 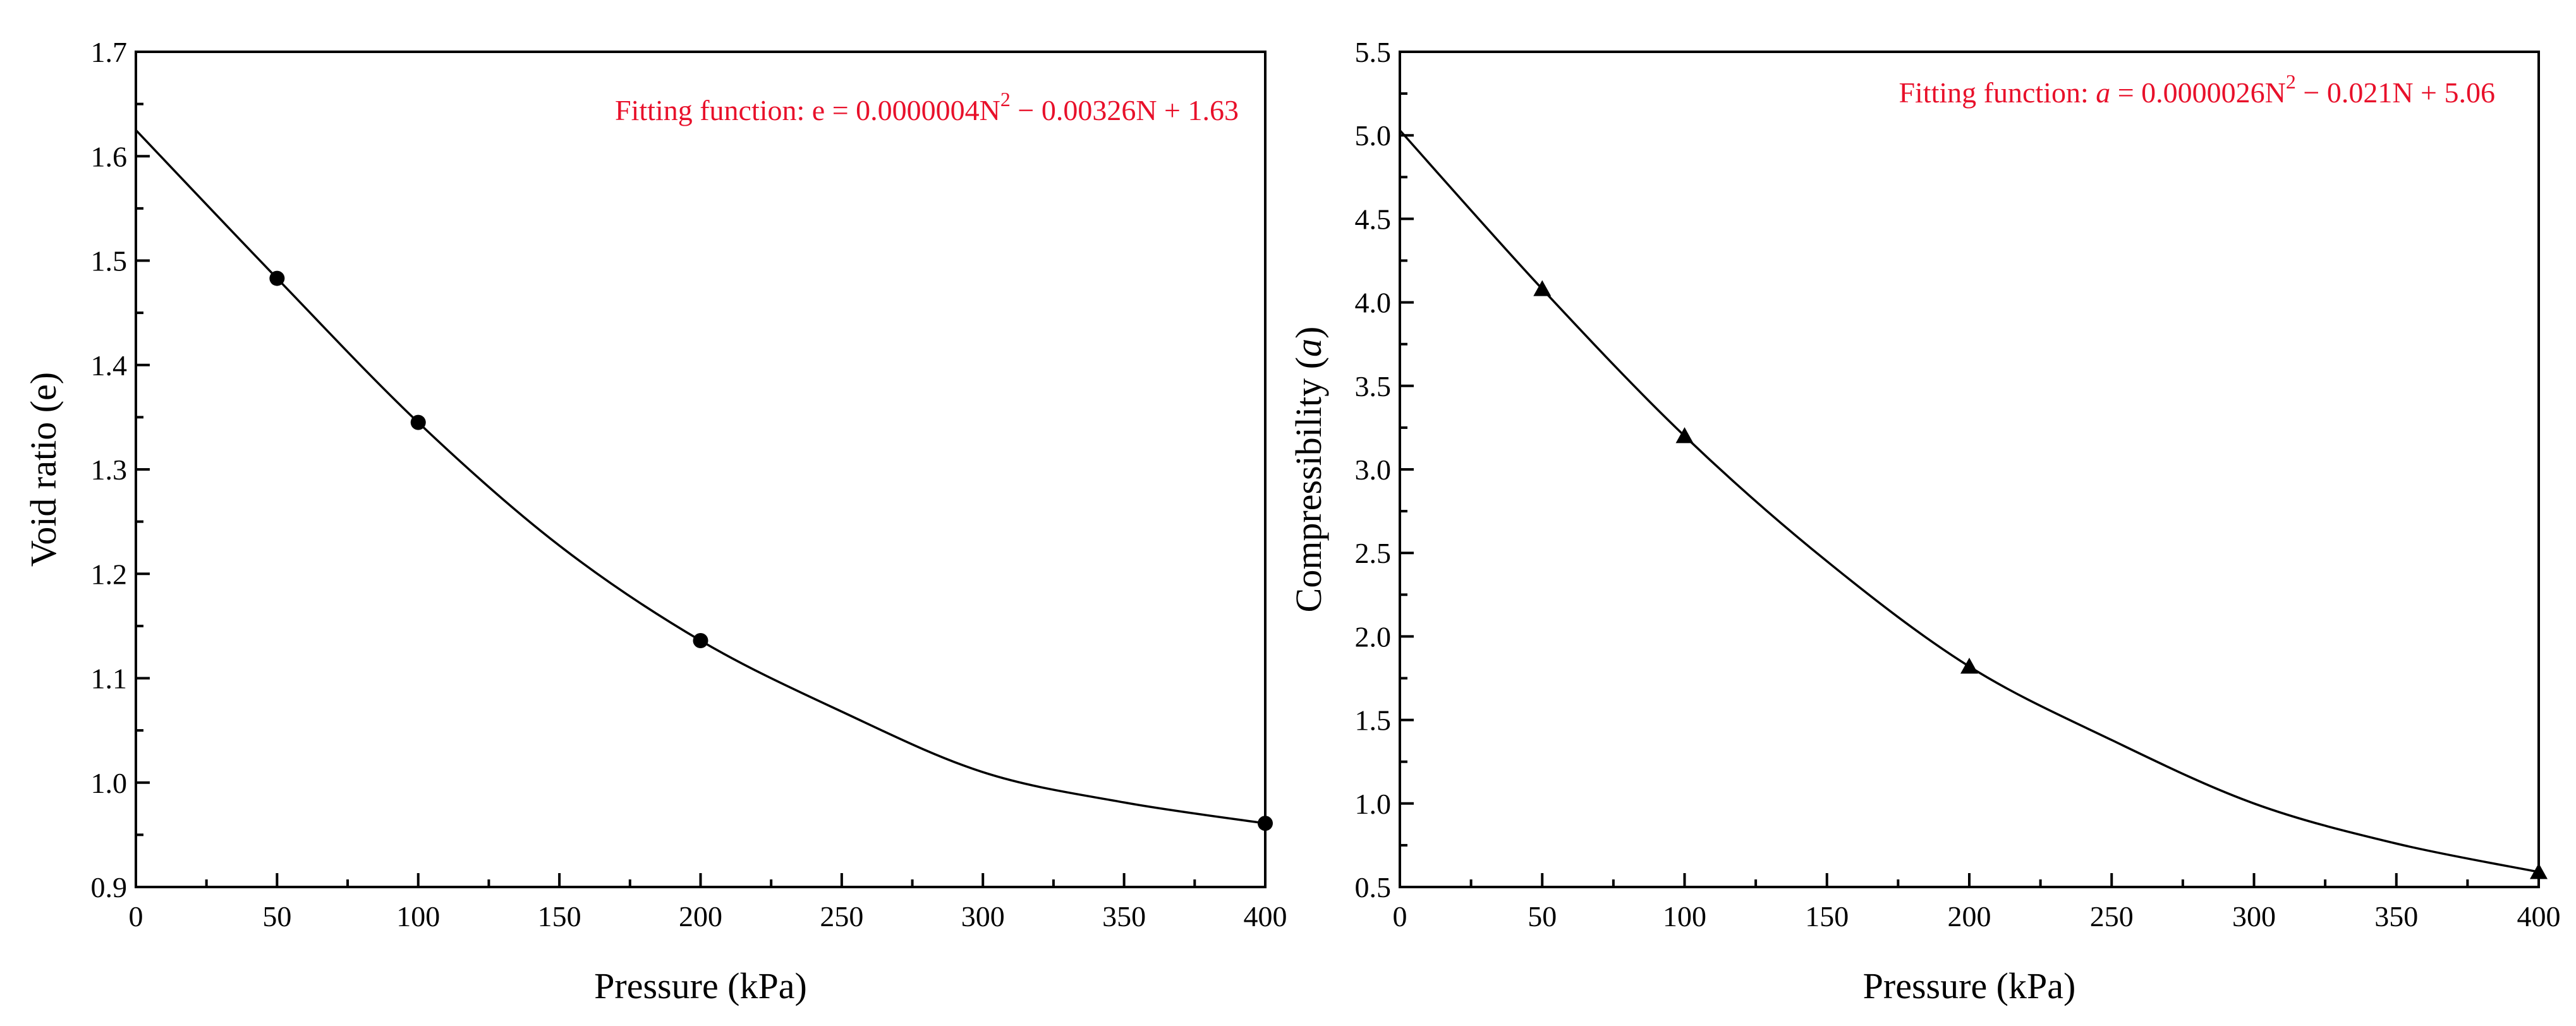 What do you see at coordinates (1373, 52) in the screenshot?
I see `y-tick-label: 5.5` at bounding box center [1373, 52].